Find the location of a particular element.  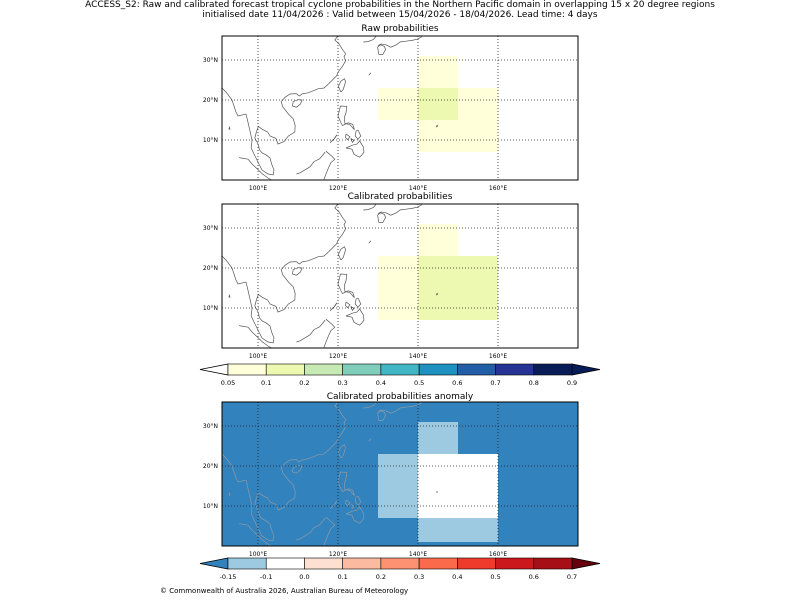

colorbar-probabilities: 0.05 0.1 0.2 0.3 0.4 0.5 0.6 0.7 0.8 0.9 is located at coordinates (400, 375).